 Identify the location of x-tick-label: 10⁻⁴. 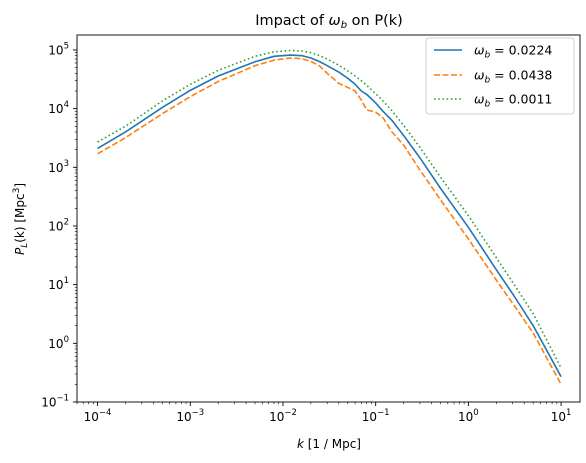
(98, 416).